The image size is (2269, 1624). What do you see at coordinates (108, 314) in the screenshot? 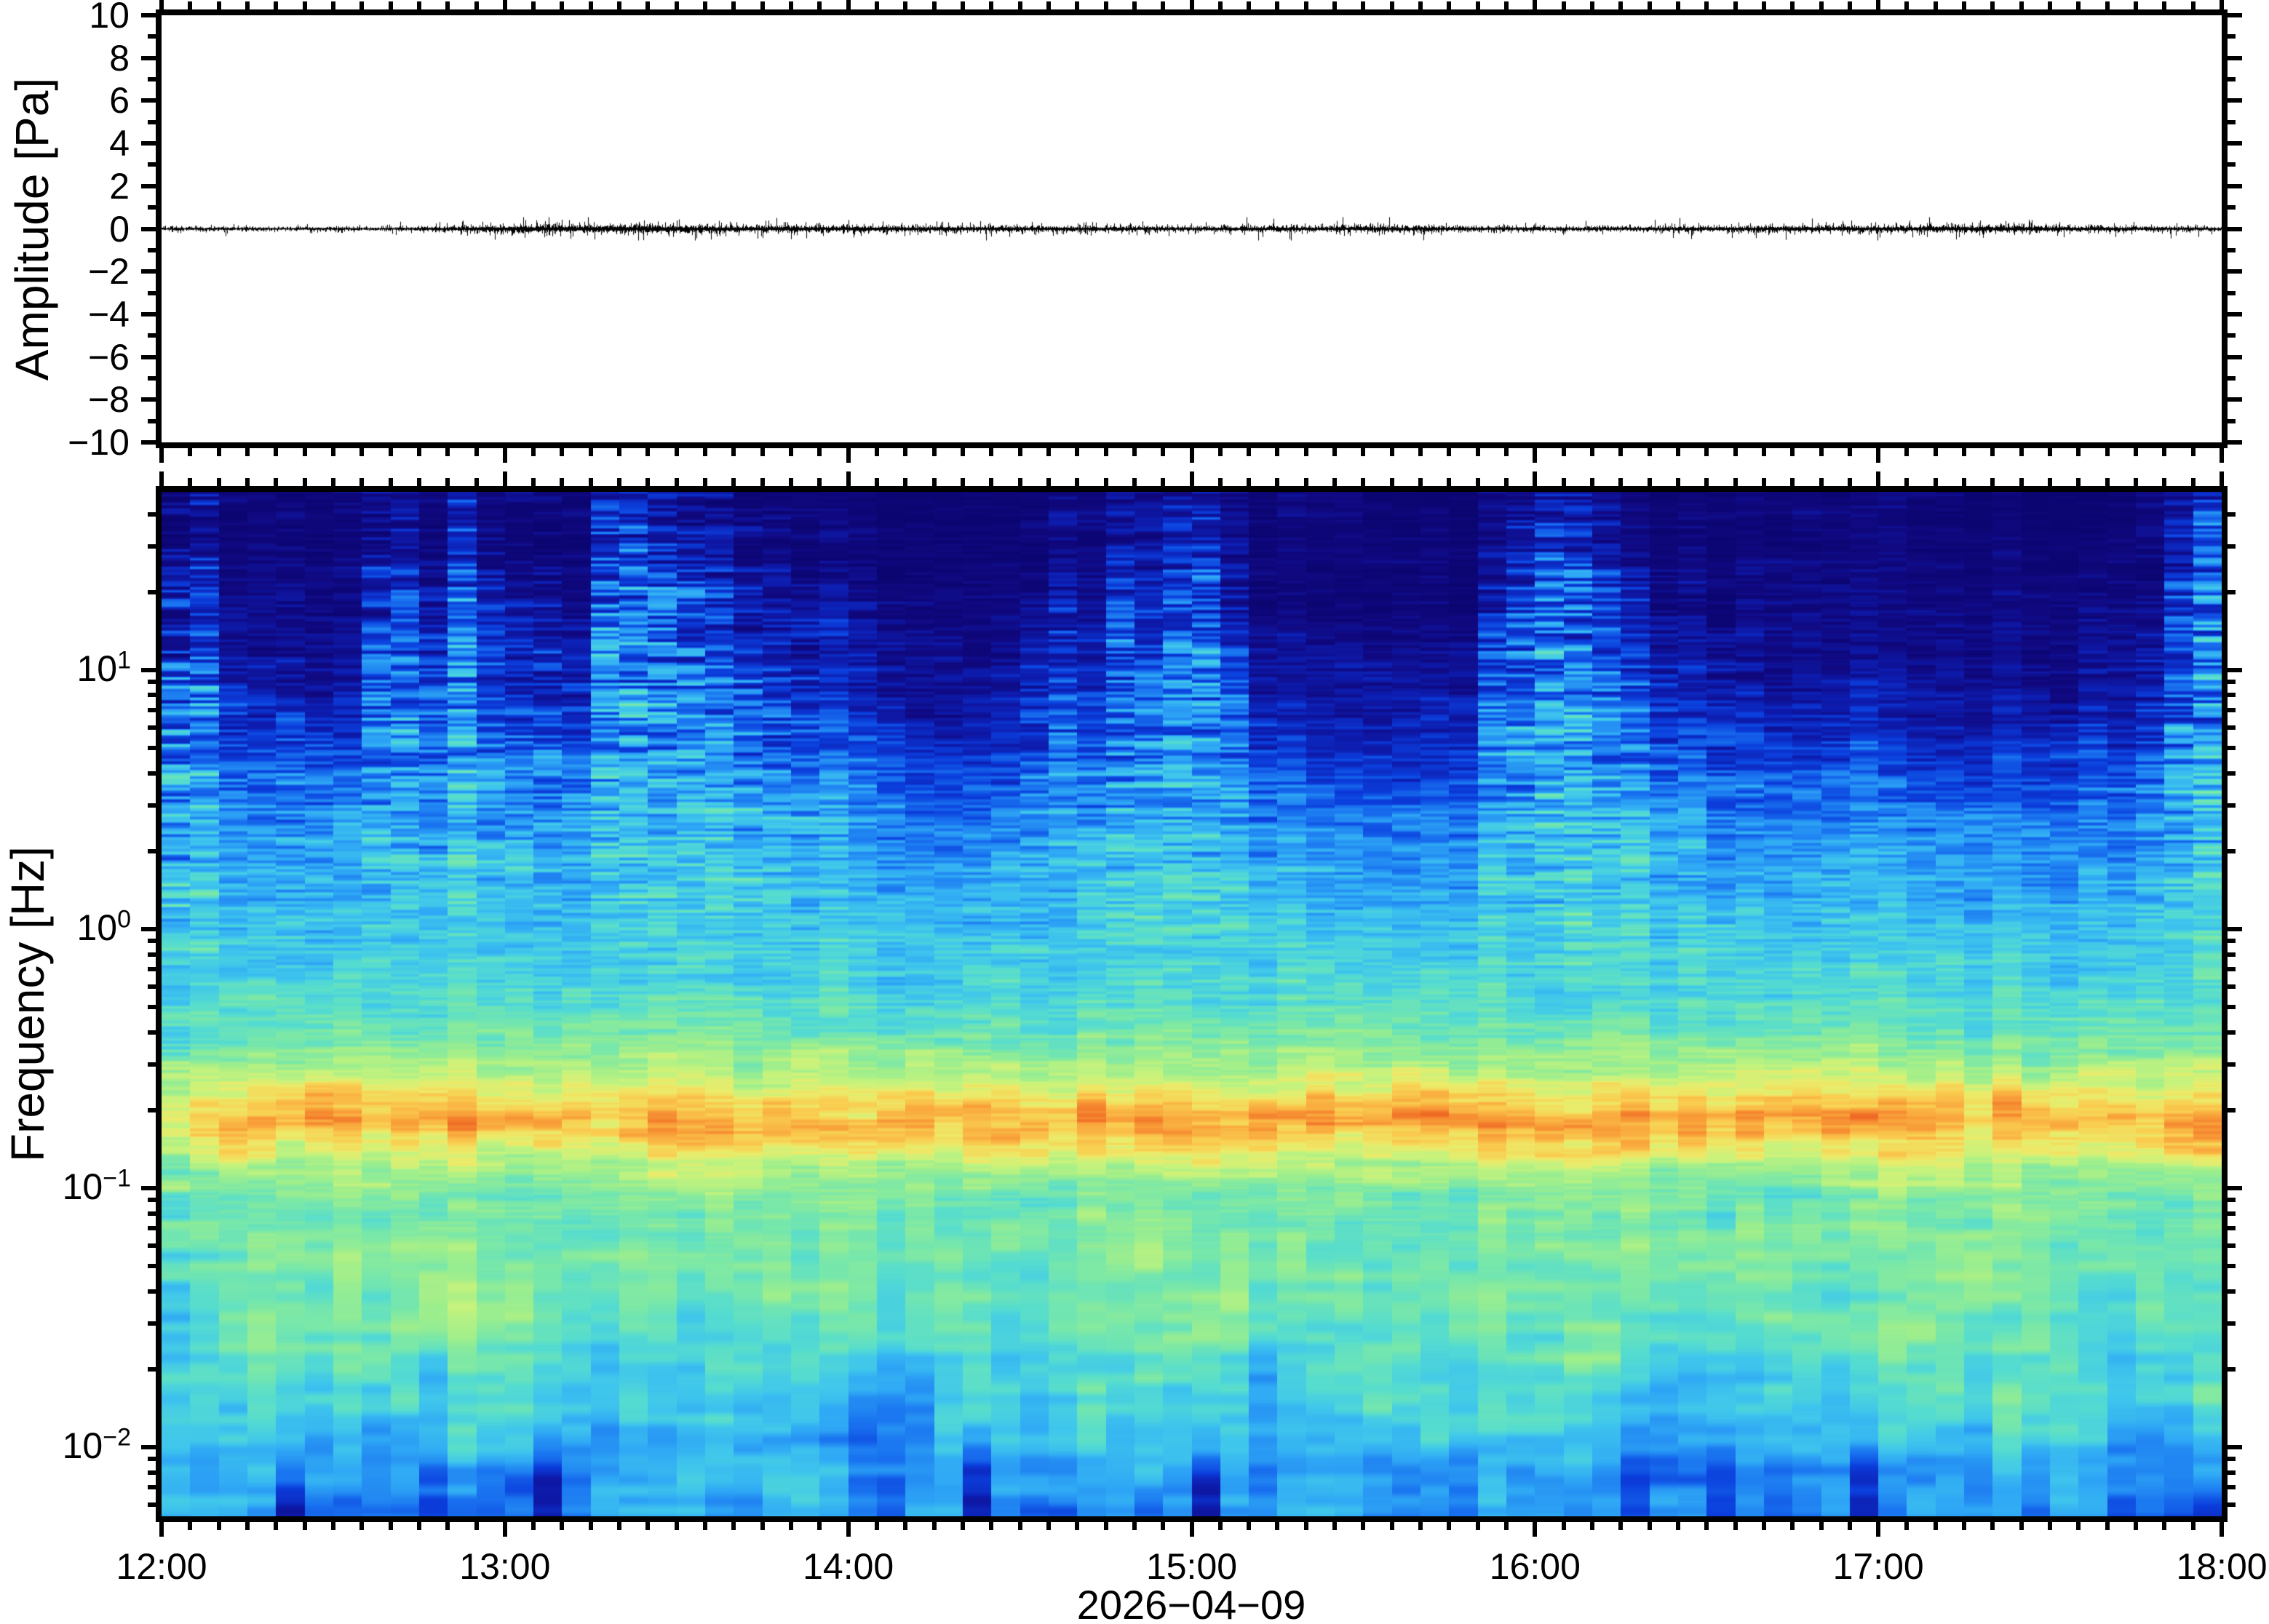
I see `amplitude-tick-label: −4` at bounding box center [108, 314].